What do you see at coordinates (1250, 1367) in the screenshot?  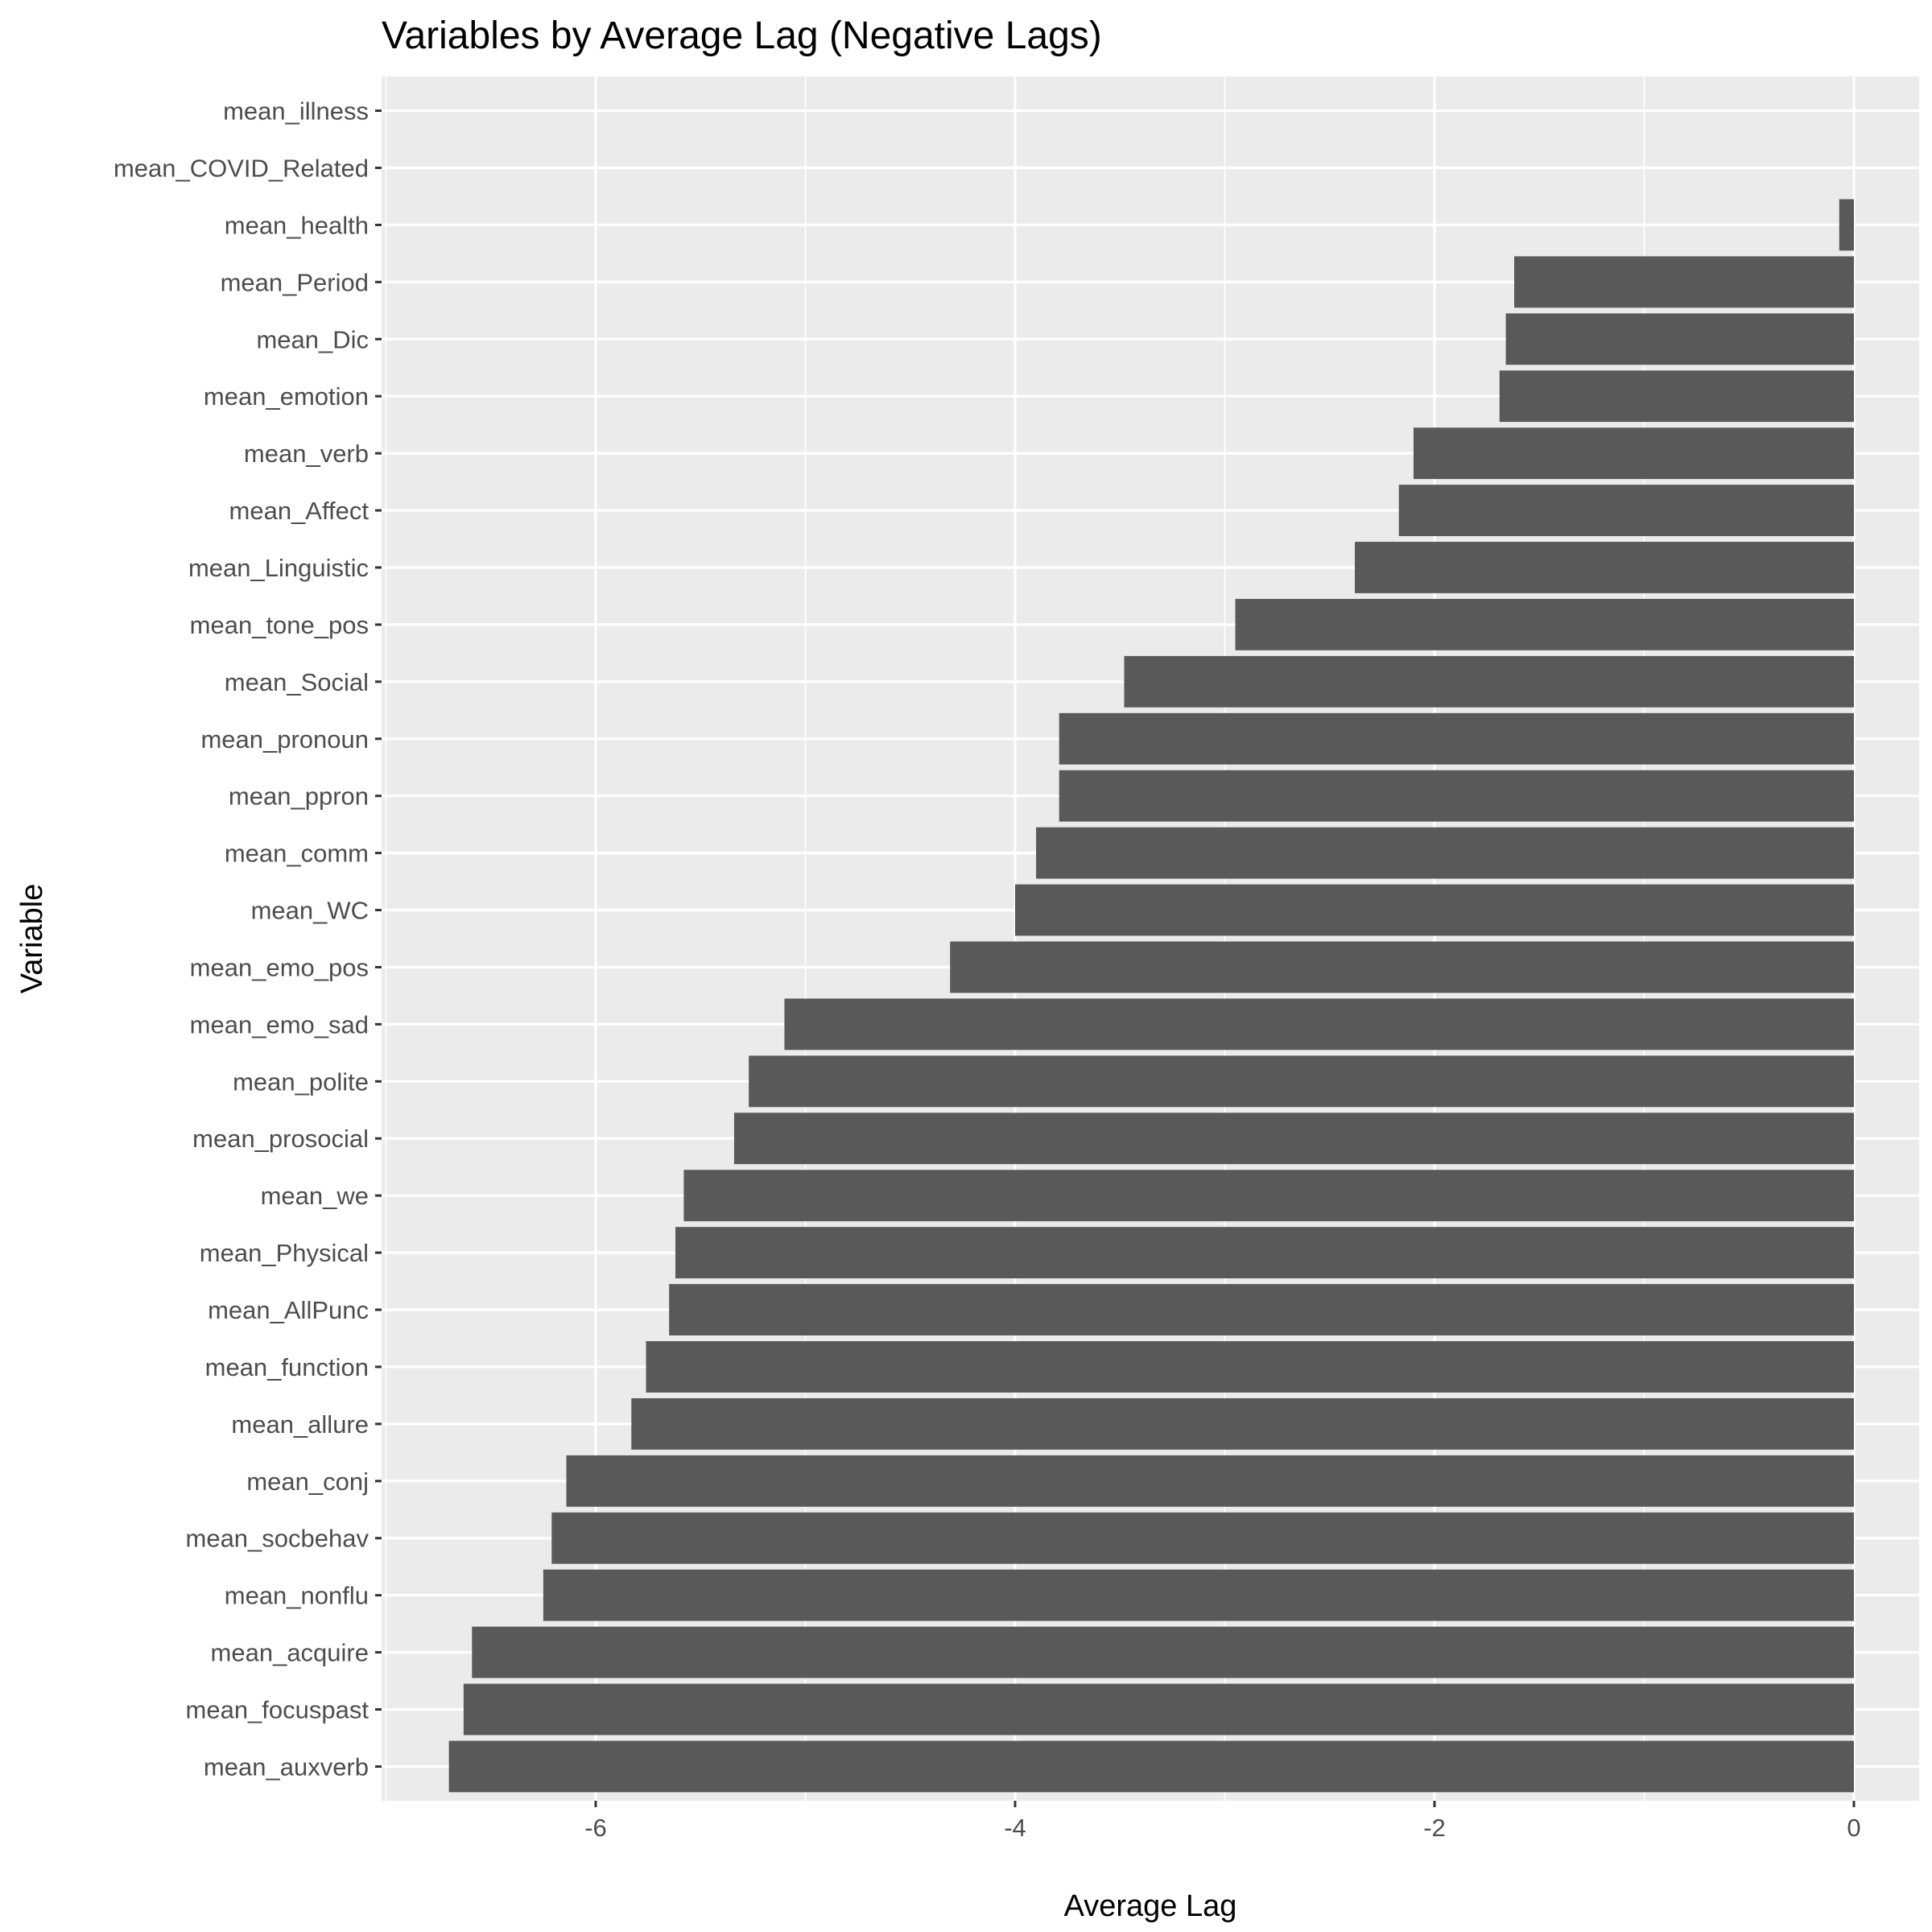 I see `bar-mean-function` at bounding box center [1250, 1367].